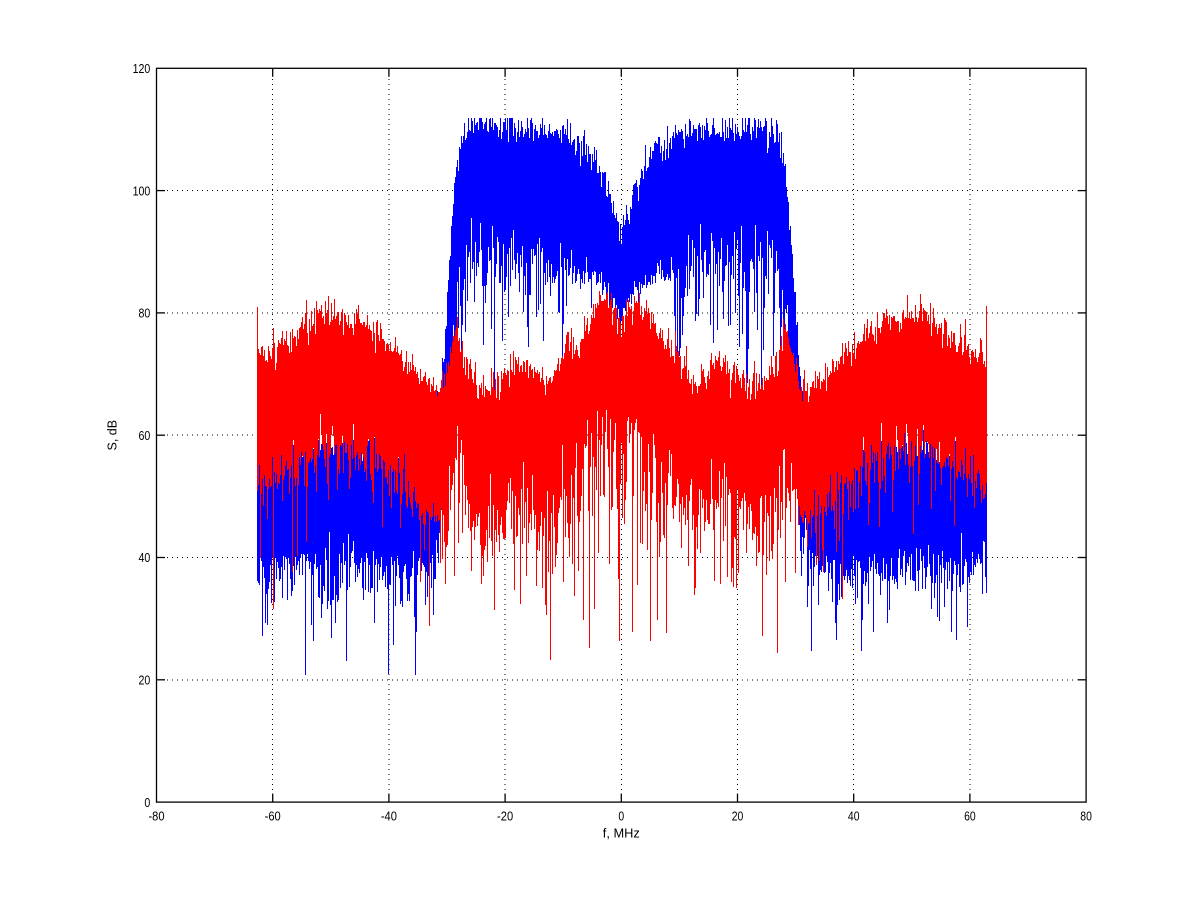 The height and width of the screenshot is (901, 1200). What do you see at coordinates (112, 435) in the screenshot?
I see `svg-text: S, dB` at bounding box center [112, 435].